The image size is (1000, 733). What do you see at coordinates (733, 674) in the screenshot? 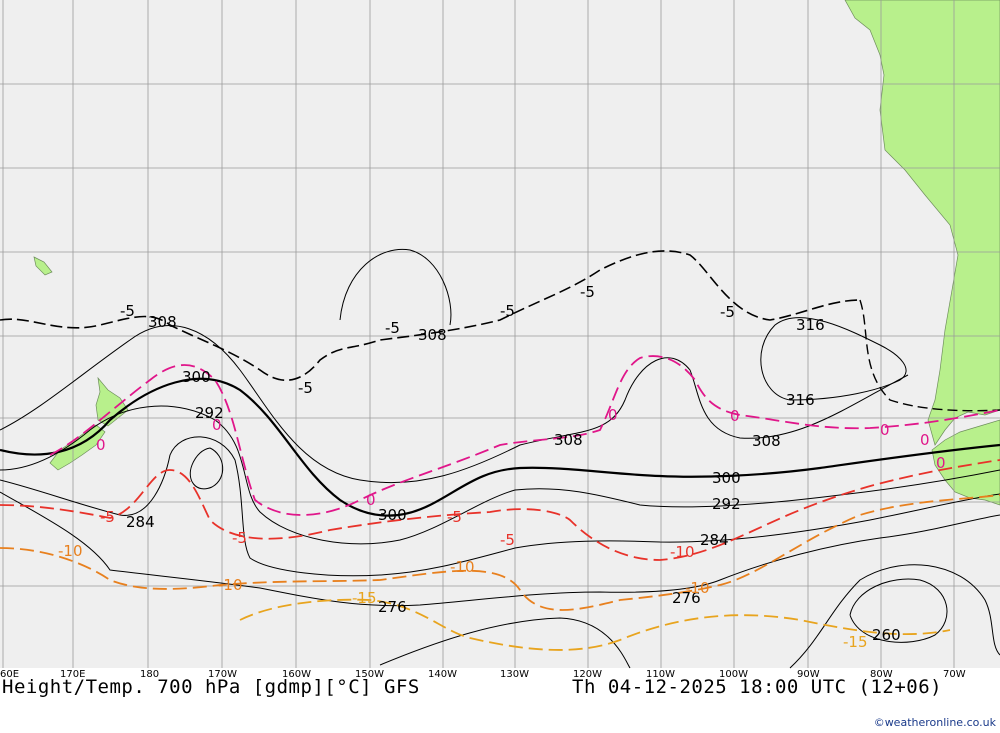
I see `lon-label: 100W` at bounding box center [733, 674].